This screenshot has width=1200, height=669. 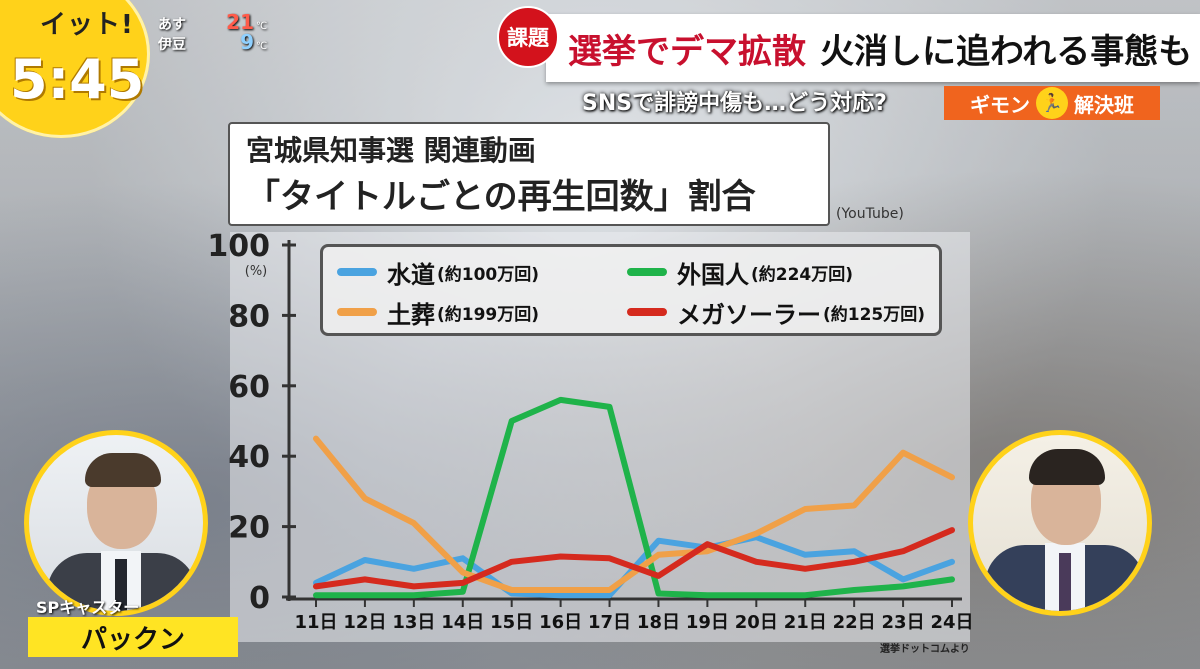 I want to click on x-tick-label: 22日, so click(x=854, y=622).